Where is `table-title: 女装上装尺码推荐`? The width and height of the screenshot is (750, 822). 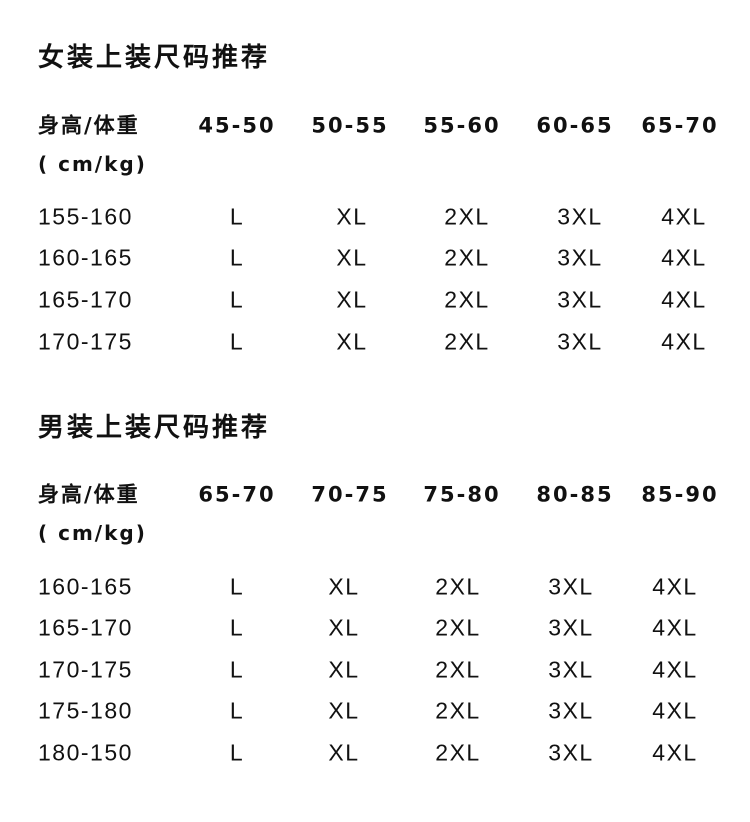 table-title: 女装上装尺码推荐 is located at coordinates (154, 58).